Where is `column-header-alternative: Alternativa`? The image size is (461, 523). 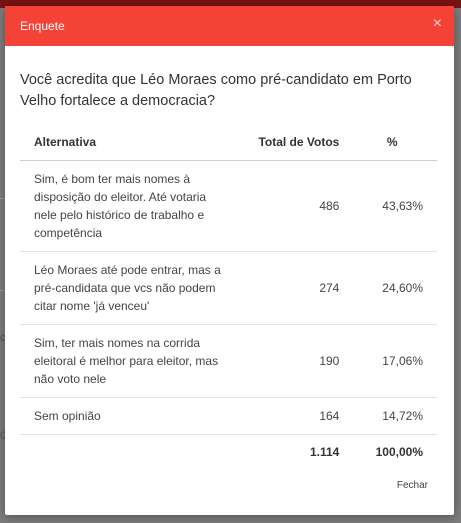 column-header-alternative: Alternativa is located at coordinates (125, 142).